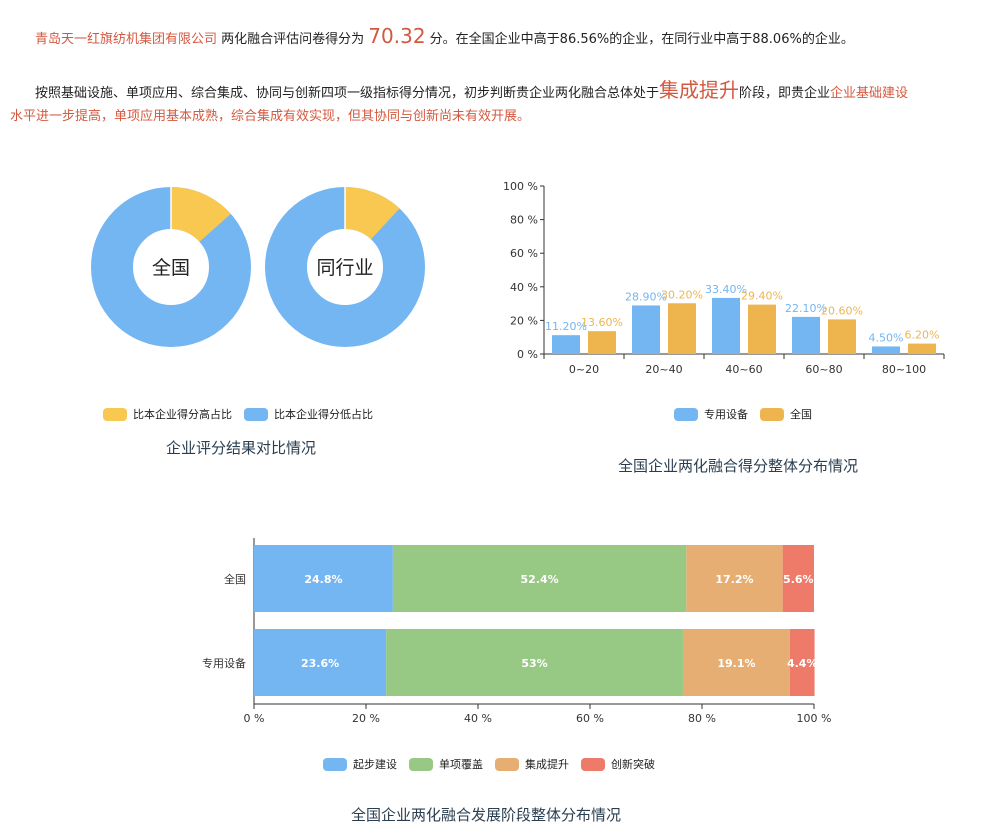 Image resolution: width=995 pixels, height=829 pixels. I want to click on x-tick-label: 60 %, so click(590, 718).